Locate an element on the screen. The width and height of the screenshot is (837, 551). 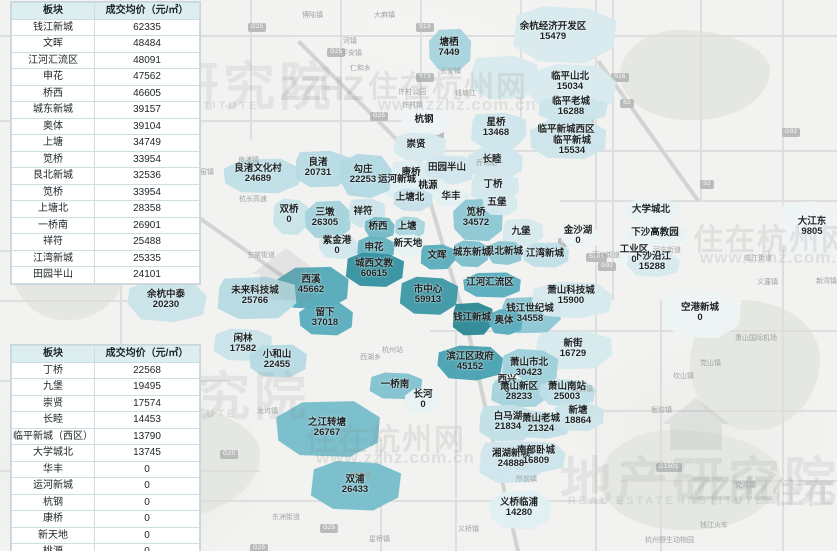
terrain-patch is located at coordinates (695, 75).